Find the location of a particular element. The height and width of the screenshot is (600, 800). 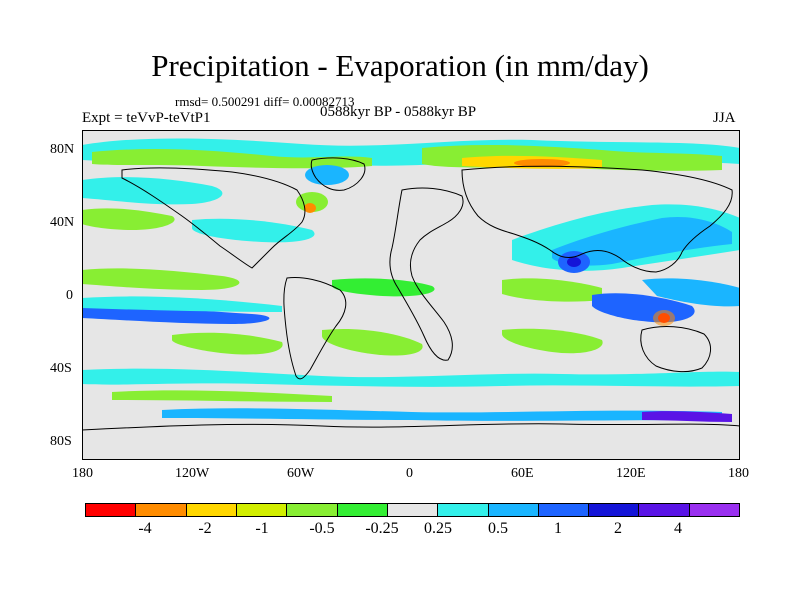

south-pacific-green is located at coordinates (227, 343).